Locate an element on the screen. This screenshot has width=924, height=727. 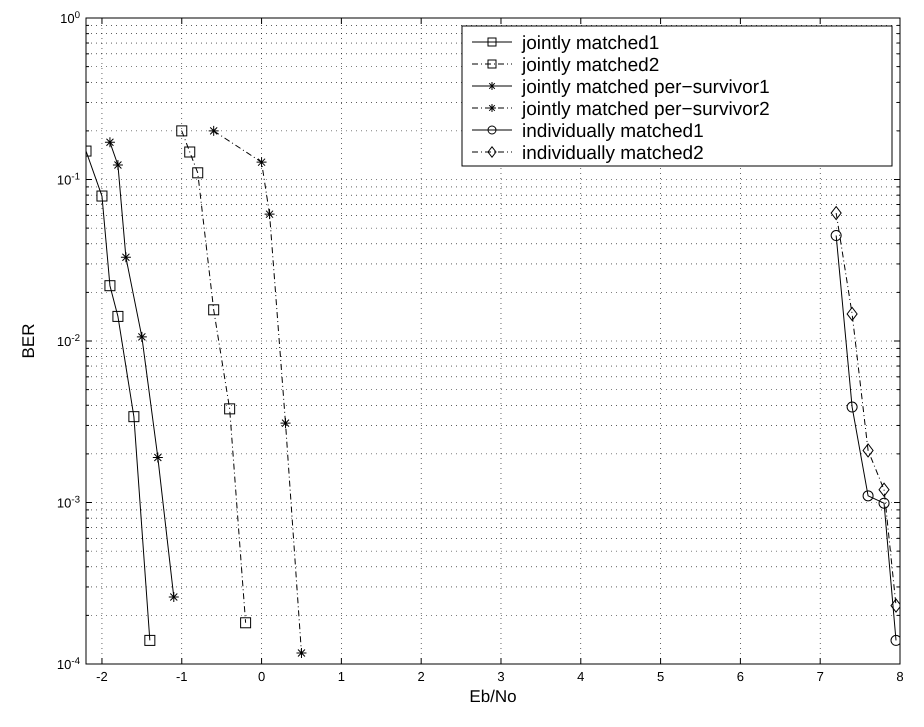
x-tick-label: -2 is located at coordinates (102, 676).